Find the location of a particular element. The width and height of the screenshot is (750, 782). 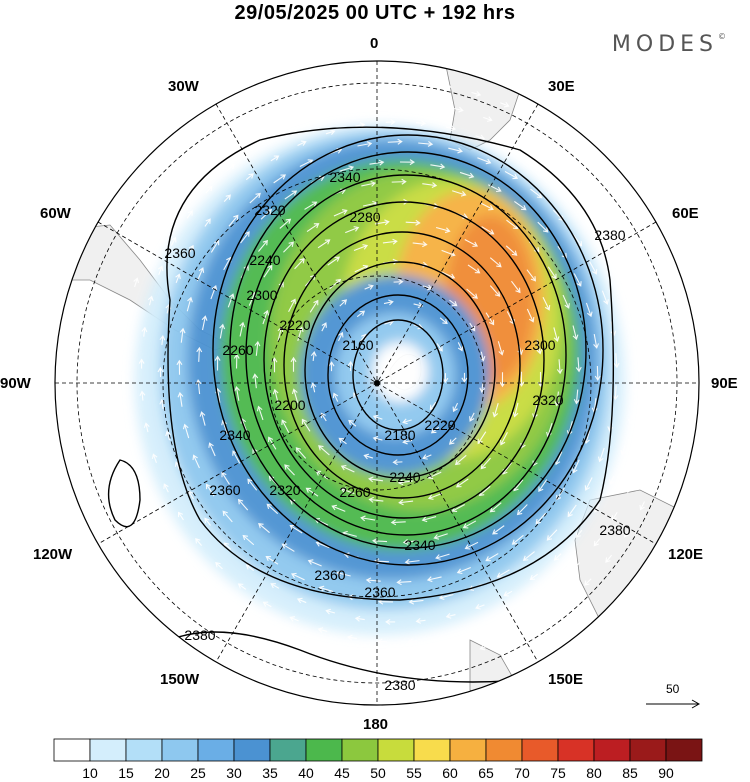

contour-label: 2220 is located at coordinates (294, 325).